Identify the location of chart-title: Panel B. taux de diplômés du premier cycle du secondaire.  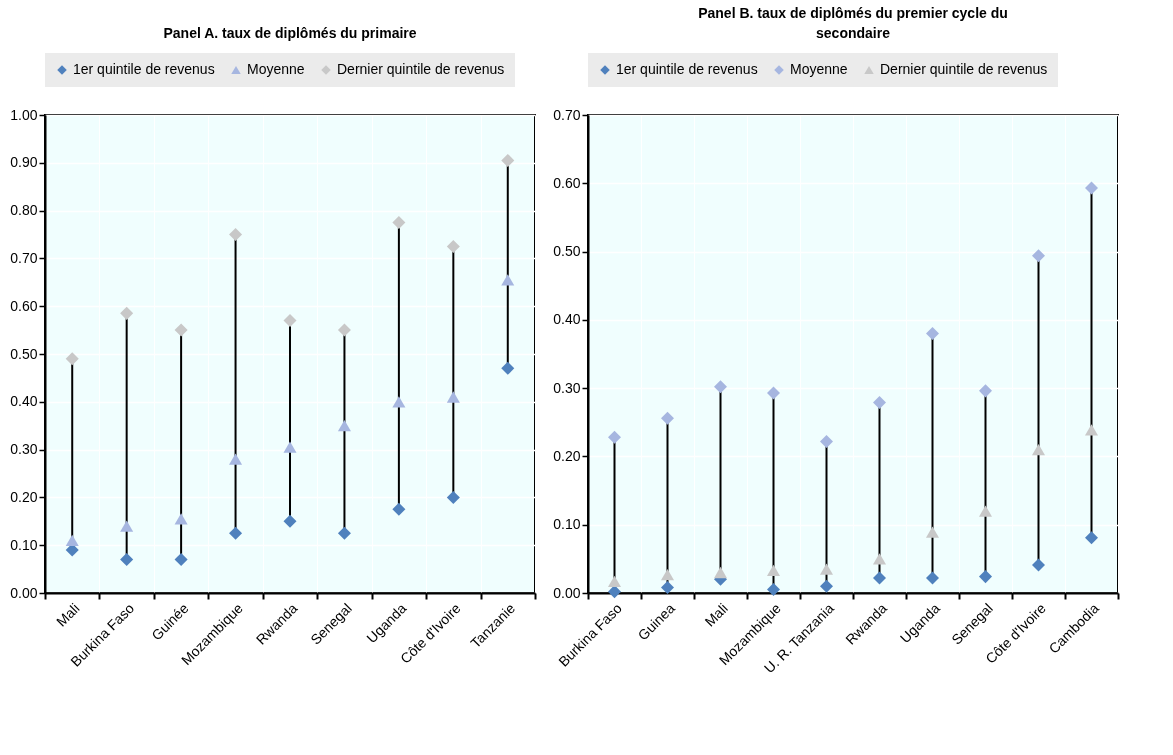
(853, 23).